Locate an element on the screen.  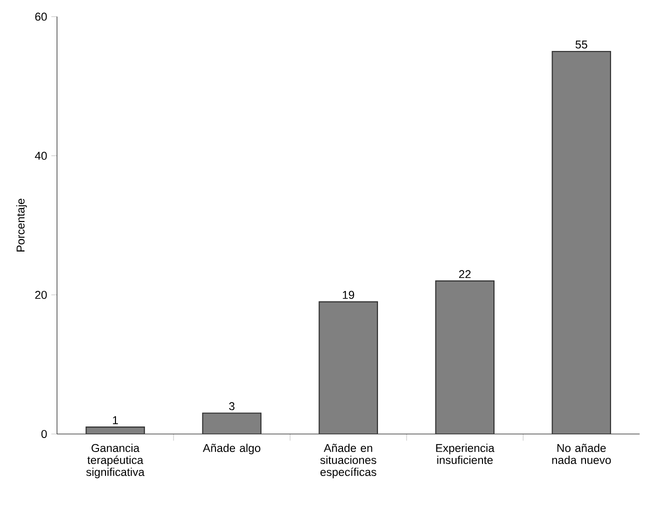
y-tick-label: 0 is located at coordinates (44, 434).